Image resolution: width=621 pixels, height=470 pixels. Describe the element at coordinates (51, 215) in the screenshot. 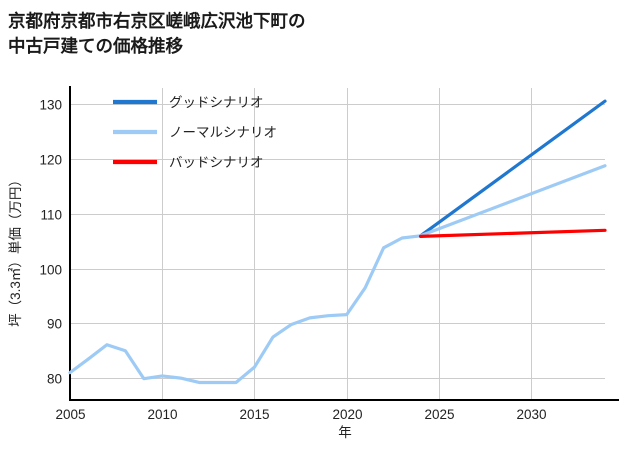

I see `y-tick-label: 110` at that location.